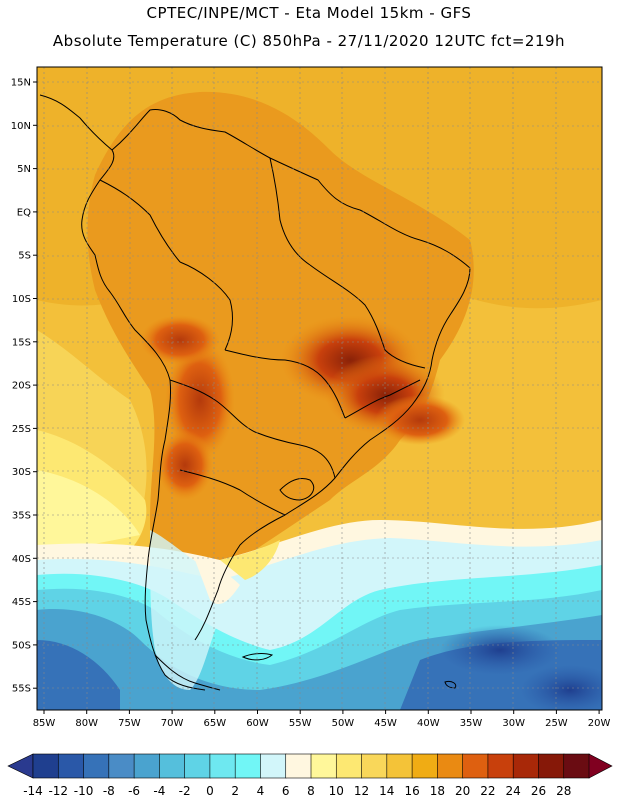 The height and width of the screenshot is (800, 618). What do you see at coordinates (300, 723) in the screenshot?
I see `lon-tick-label: 55W` at bounding box center [300, 723].